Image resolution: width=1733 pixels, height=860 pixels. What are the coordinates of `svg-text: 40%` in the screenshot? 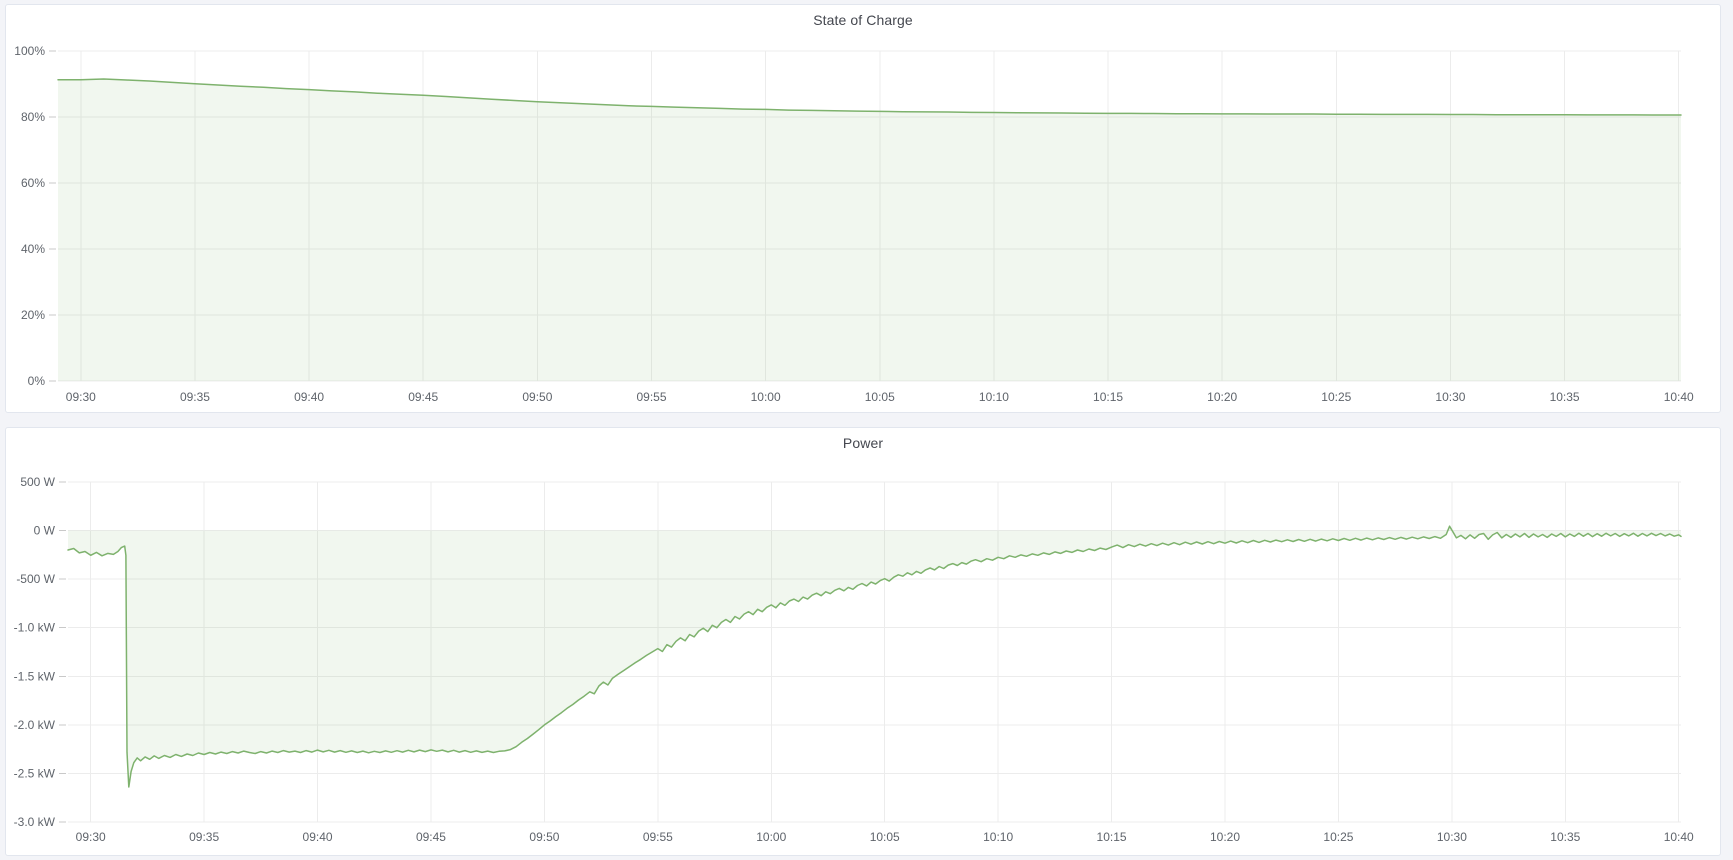 It's located at (33, 249).